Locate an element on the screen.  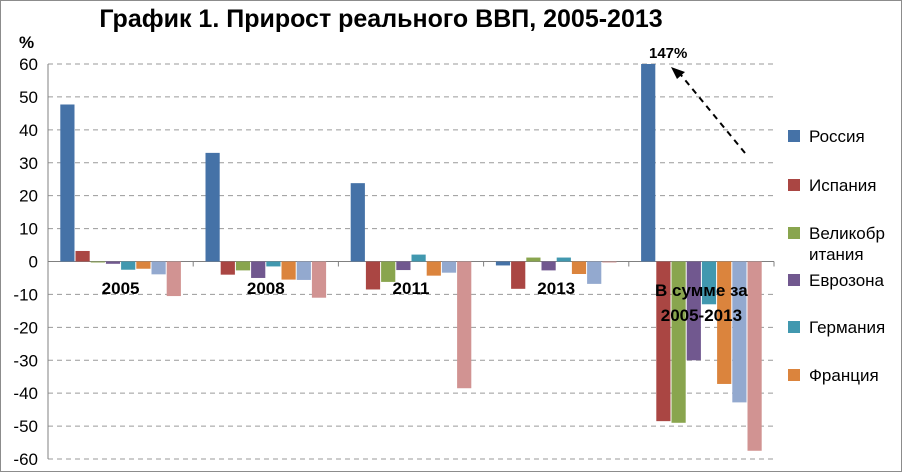
x-category-label: 2005 is located at coordinates (121, 288).